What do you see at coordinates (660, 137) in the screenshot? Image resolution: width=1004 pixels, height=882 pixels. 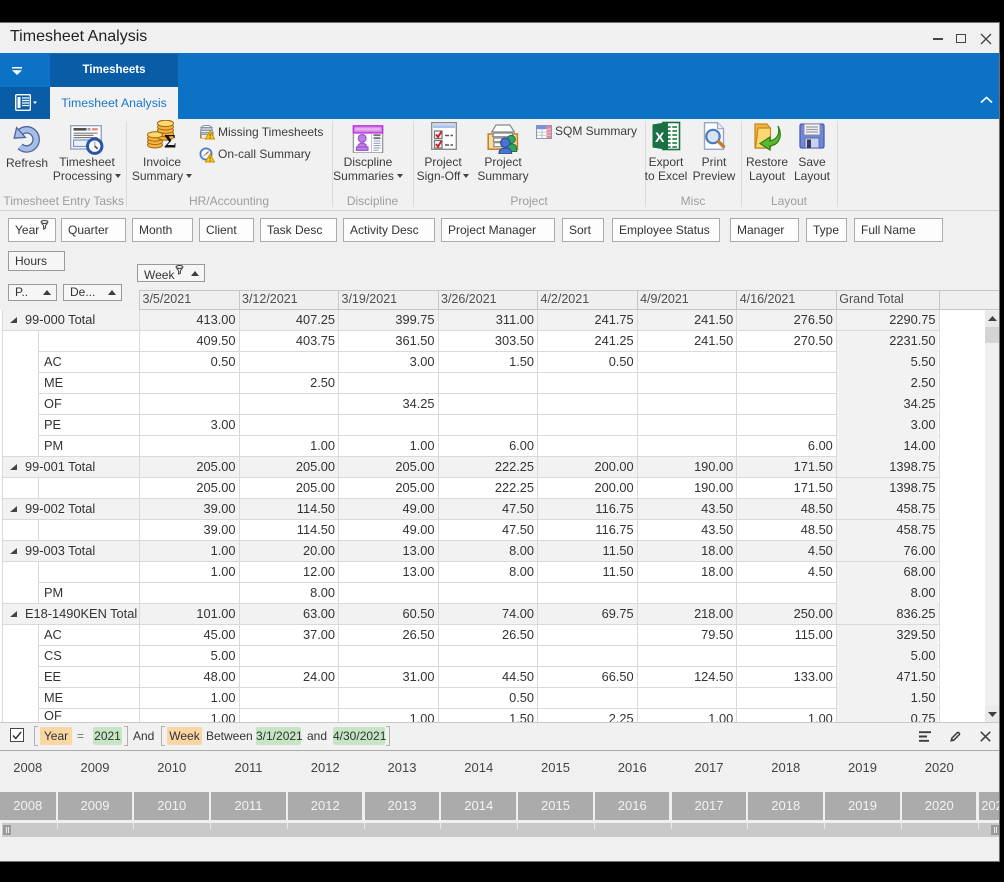 I see `svg-text: X` at bounding box center [660, 137].